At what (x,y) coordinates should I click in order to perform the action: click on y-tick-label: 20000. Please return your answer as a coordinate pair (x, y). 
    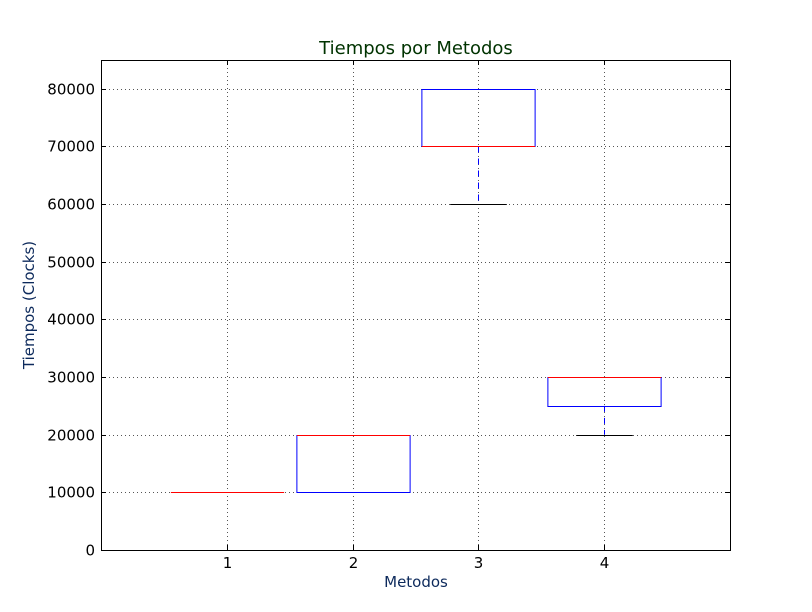
    Looking at the image, I should click on (71, 436).